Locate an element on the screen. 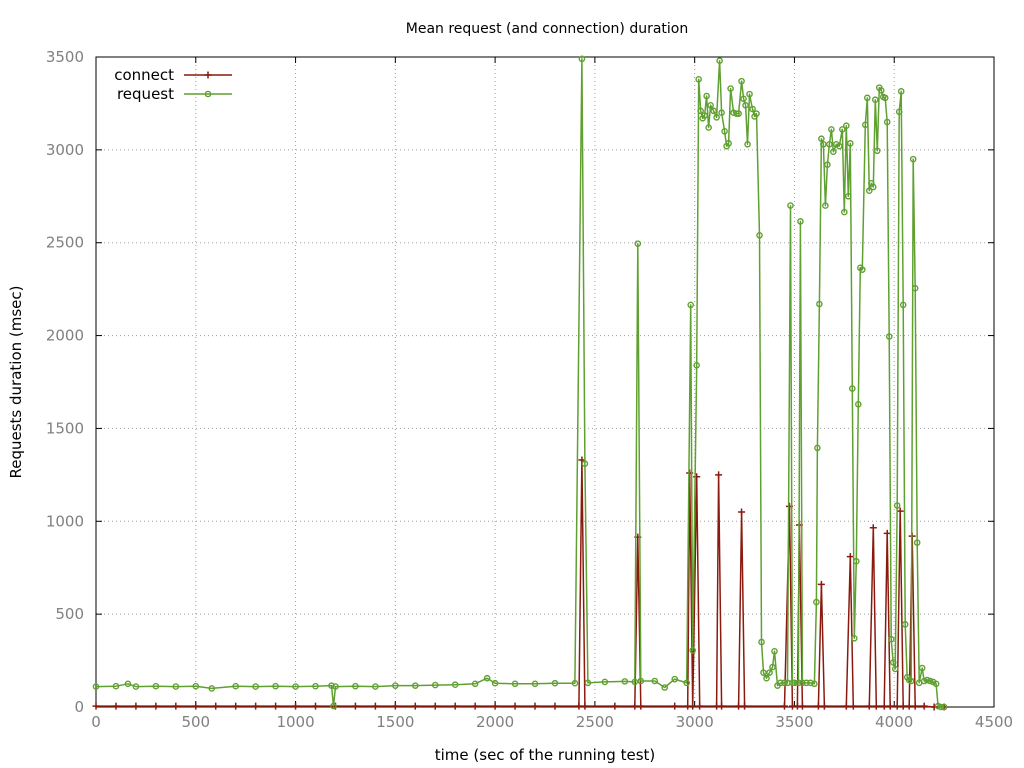  x-tick-label: 1000 is located at coordinates (295, 722).